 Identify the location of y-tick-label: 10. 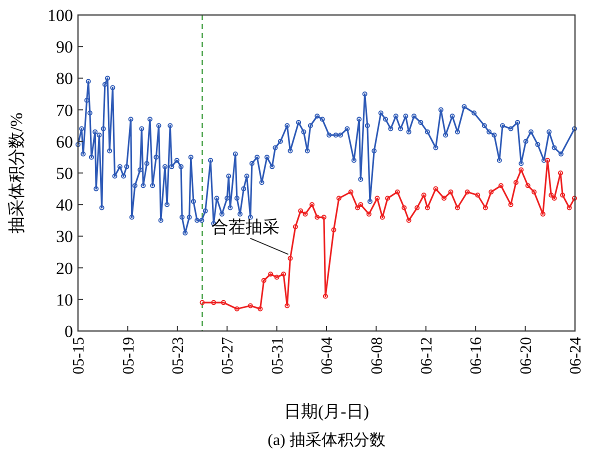
(64, 300).